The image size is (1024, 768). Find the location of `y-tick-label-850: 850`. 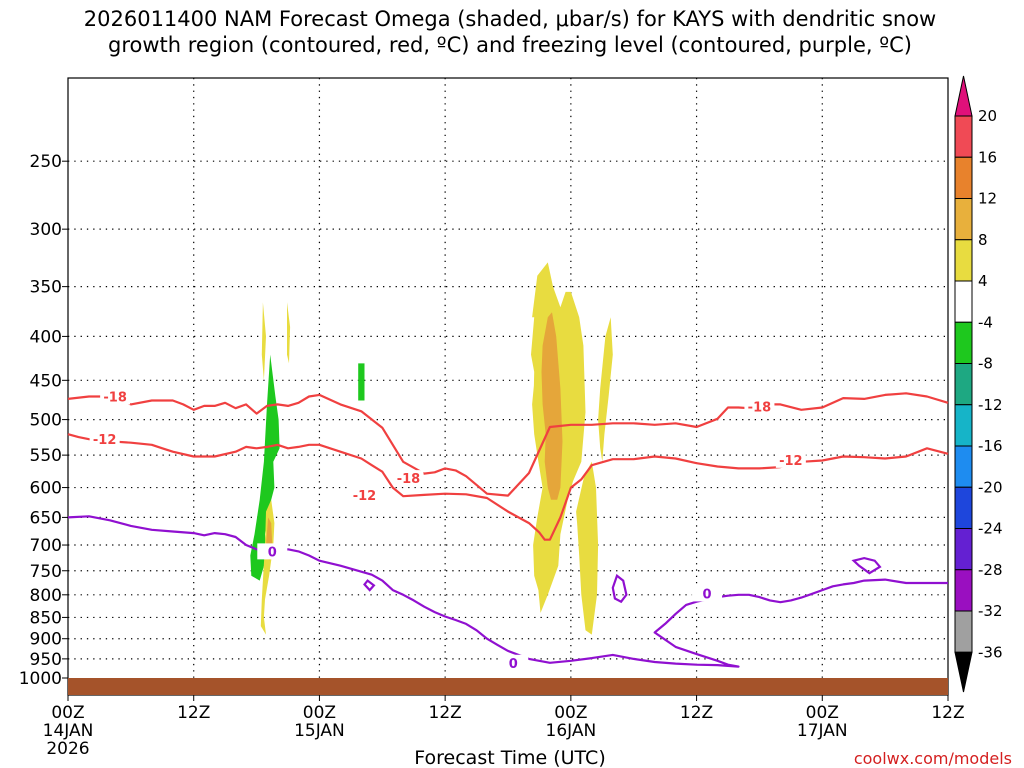

y-tick-label-850: 850 is located at coordinates (46, 618).